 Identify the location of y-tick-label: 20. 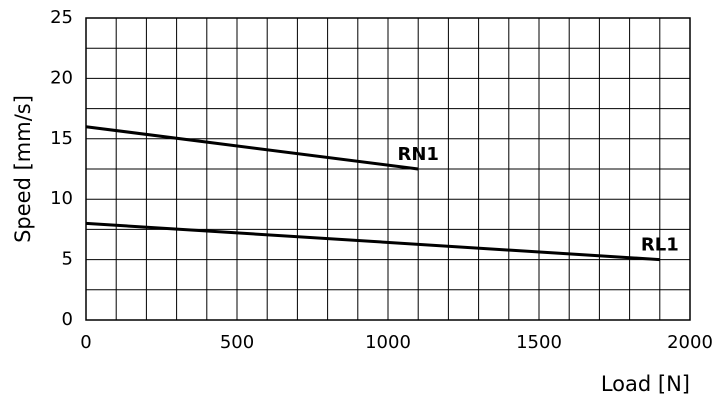
(61, 77).